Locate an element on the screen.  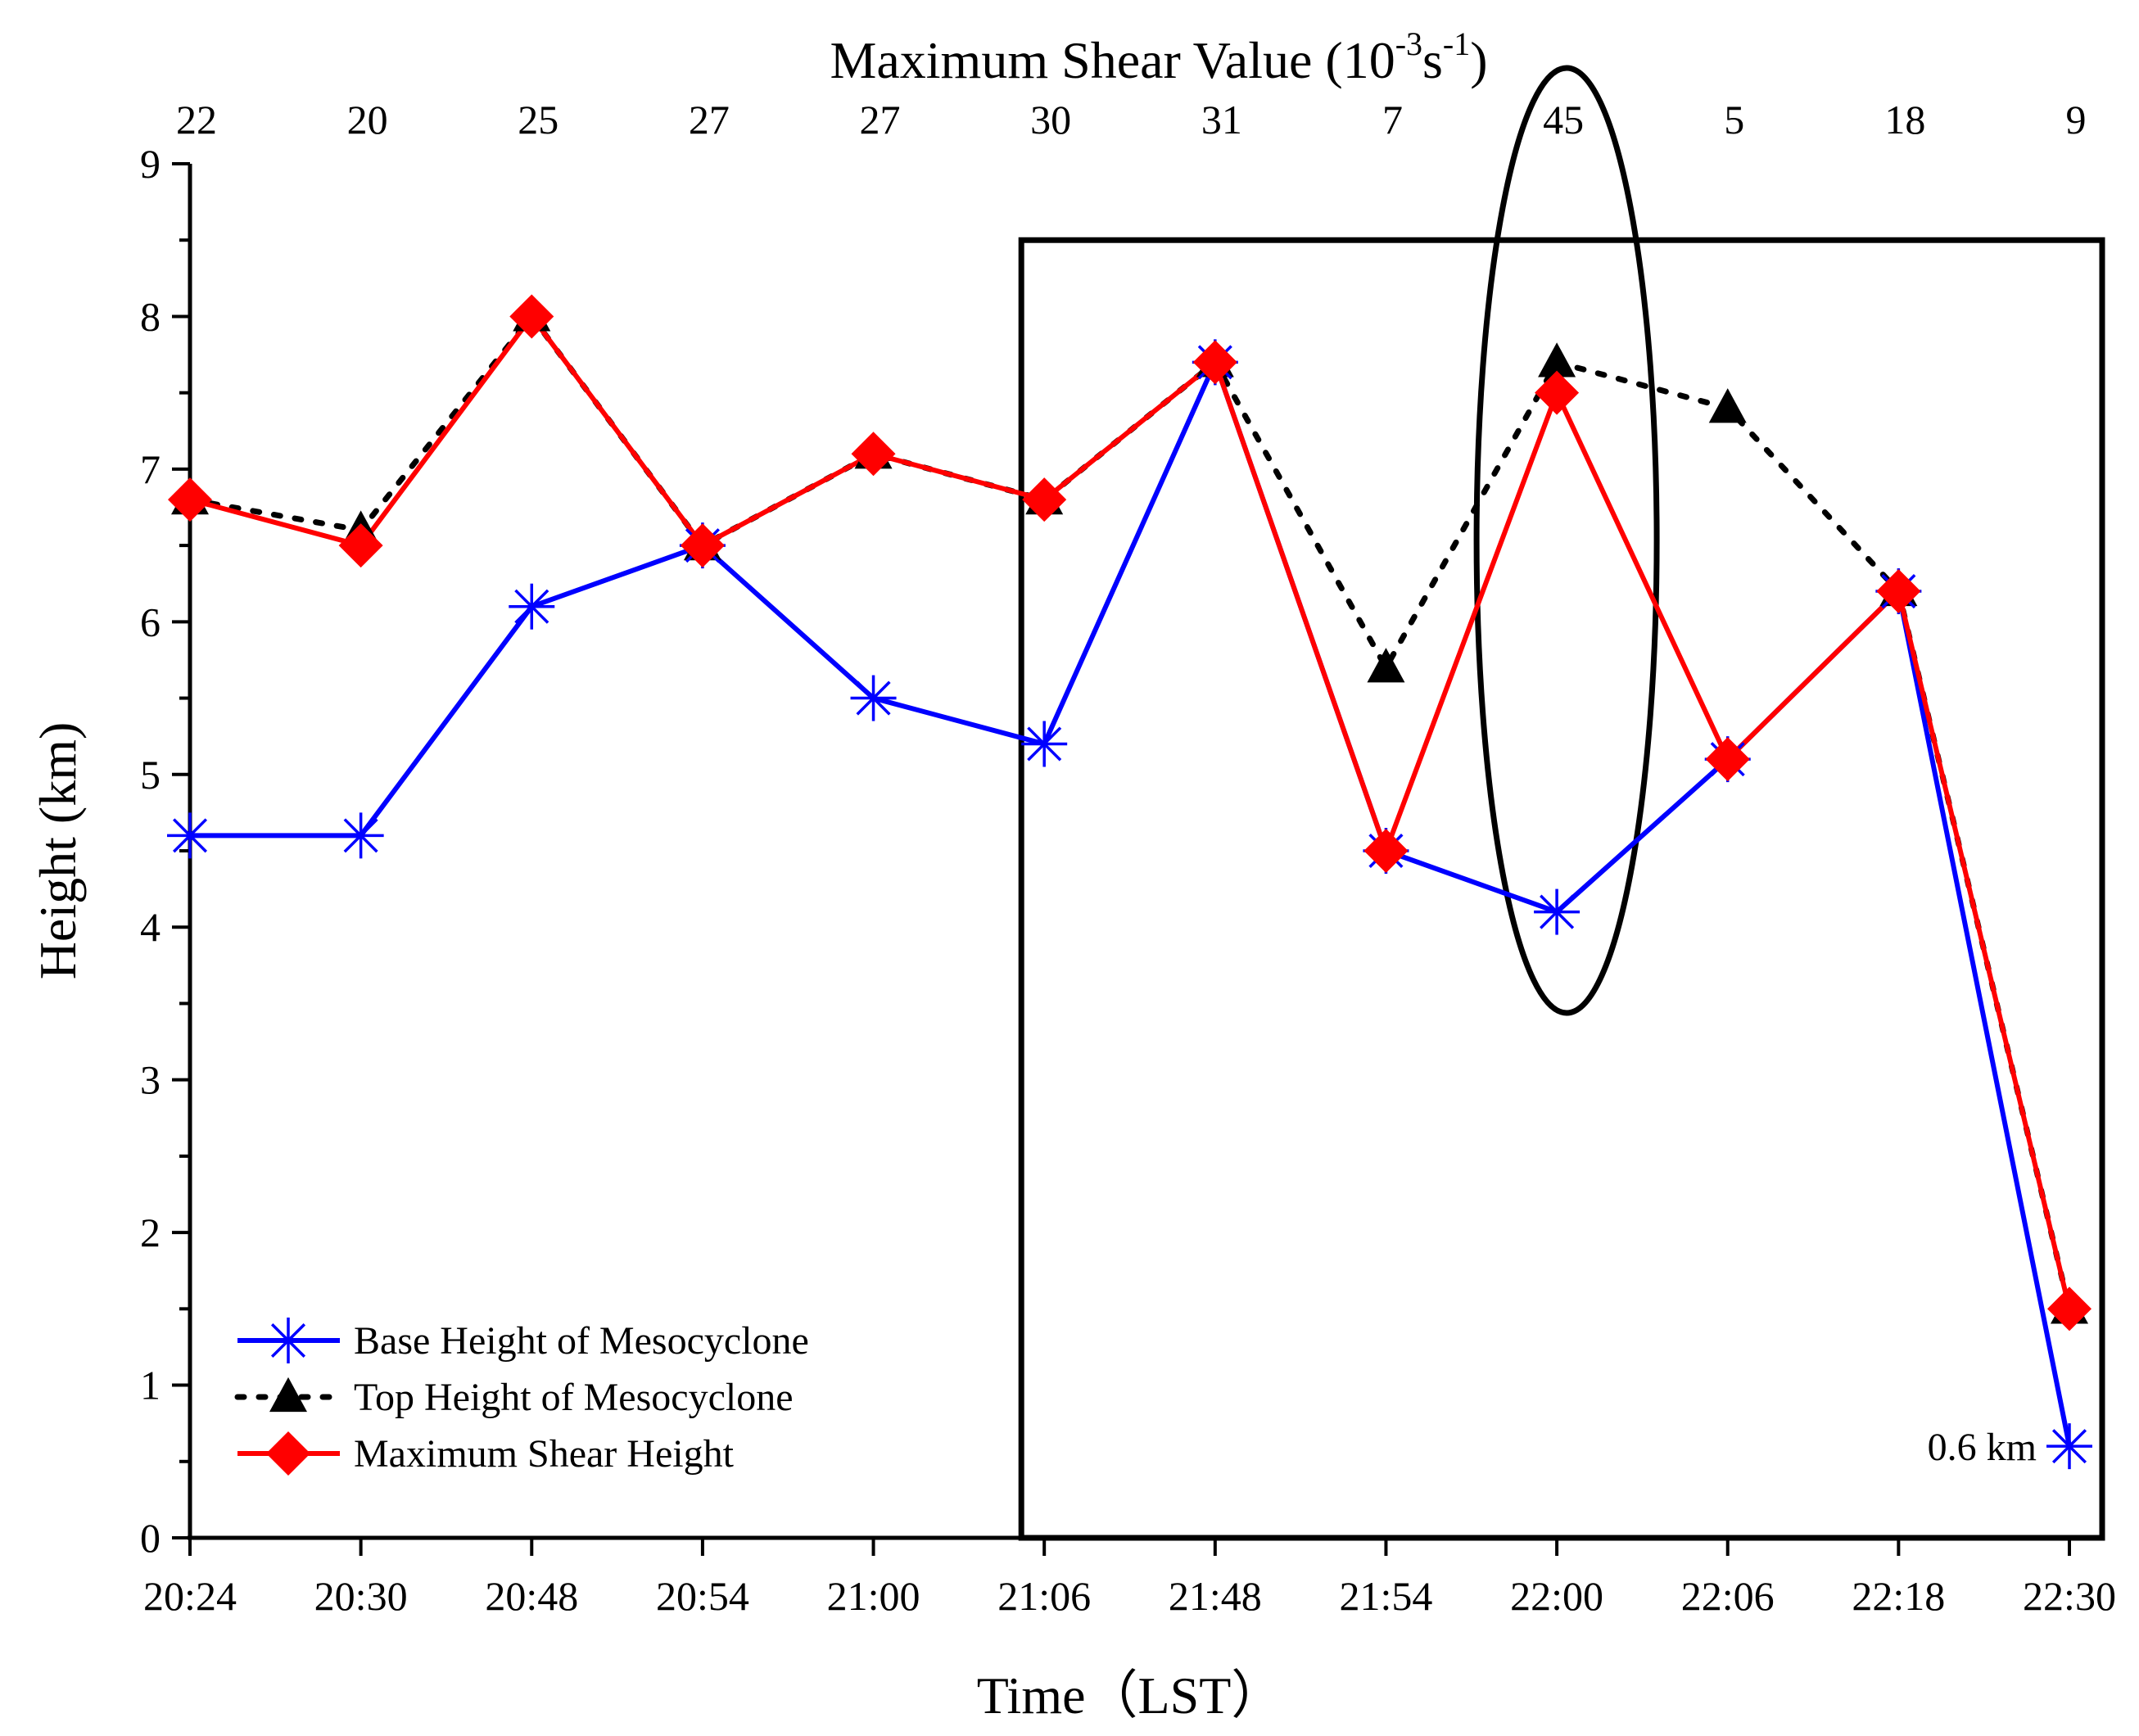
legend-label-base-height-of-mesocyclone: Base Height of Mesocyclone is located at coordinates (581, 1341).